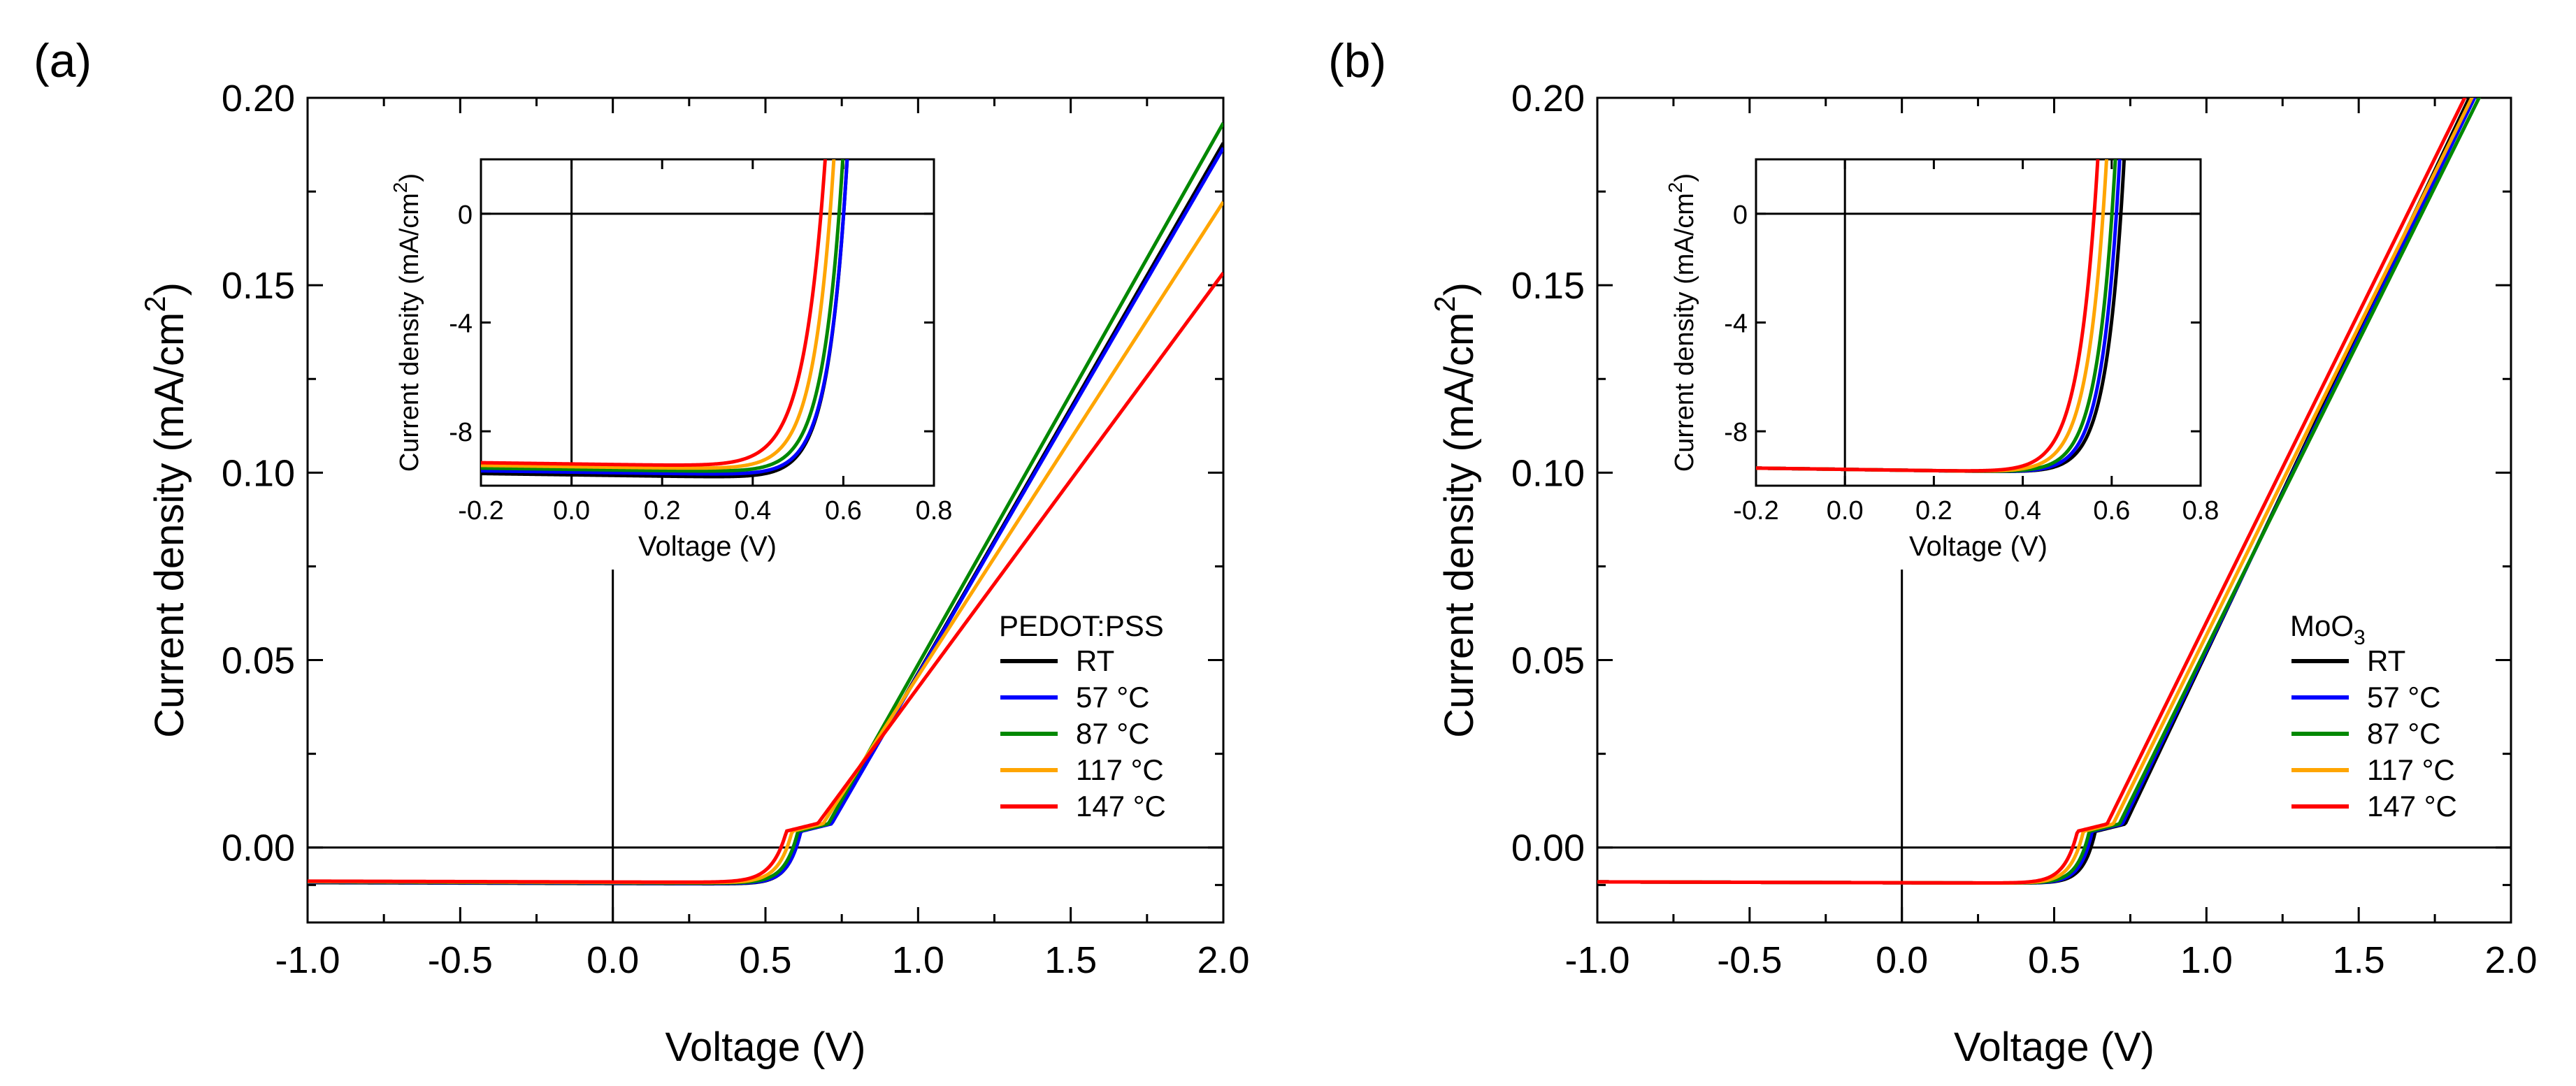 The height and width of the screenshot is (1086, 2576). What do you see at coordinates (1357, 60) in the screenshot?
I see `panel-label: (b)` at bounding box center [1357, 60].